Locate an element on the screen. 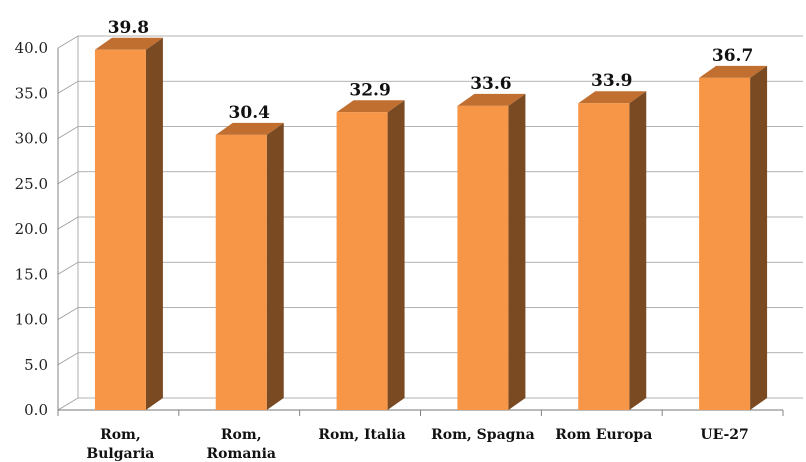  y-tick-label-3: 15.0 is located at coordinates (31, 274).